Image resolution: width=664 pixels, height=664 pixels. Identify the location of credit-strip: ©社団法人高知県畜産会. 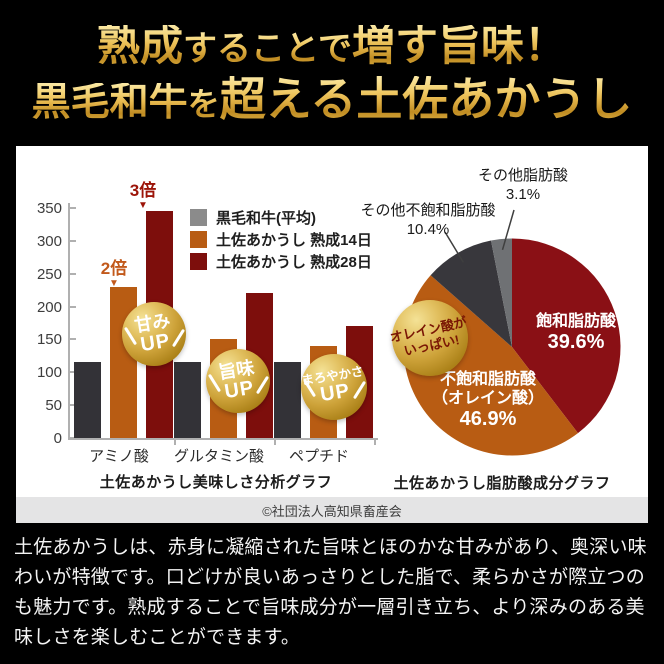
(332, 510).